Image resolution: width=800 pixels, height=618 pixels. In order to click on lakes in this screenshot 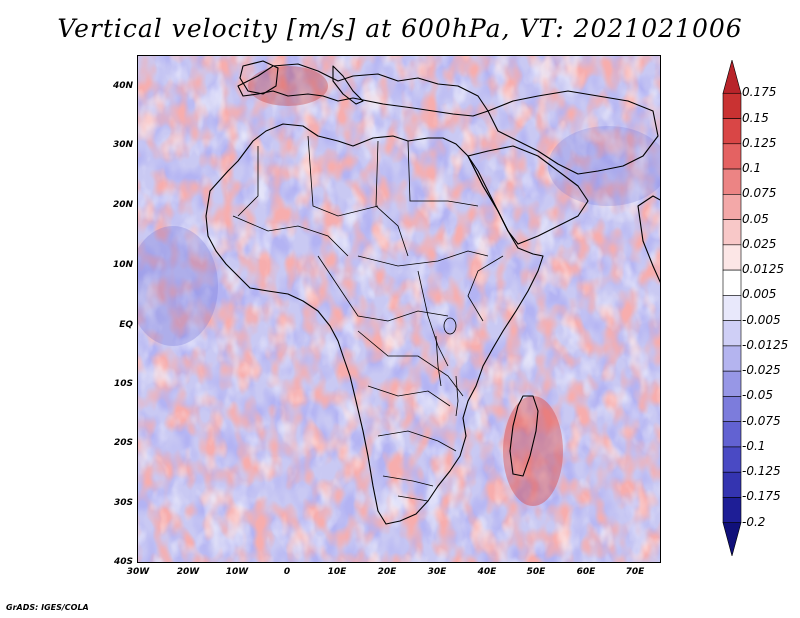, I will do `click(447, 367)`.